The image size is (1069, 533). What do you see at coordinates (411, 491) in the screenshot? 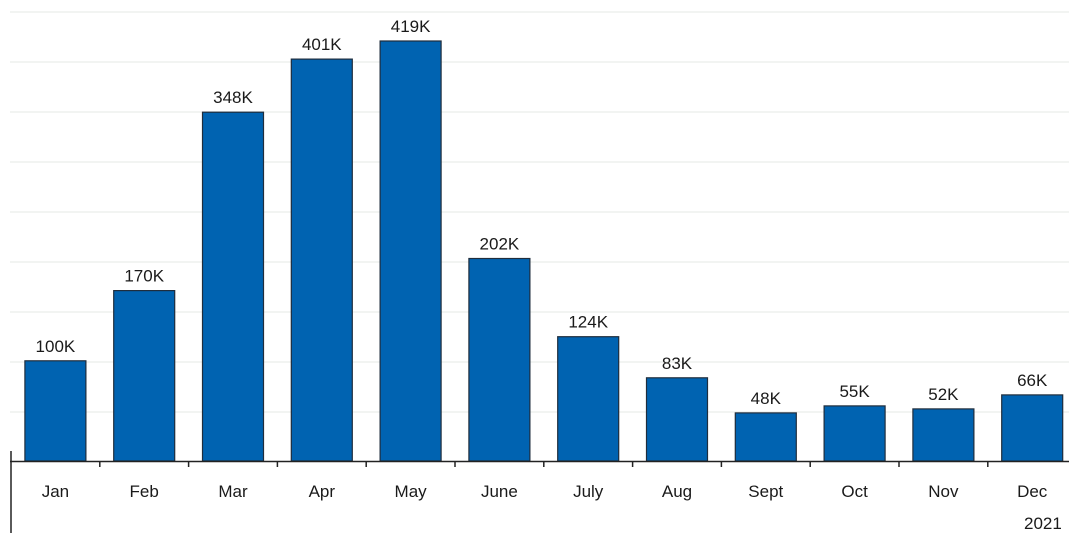
I see `x-tick-label: May` at bounding box center [411, 491].